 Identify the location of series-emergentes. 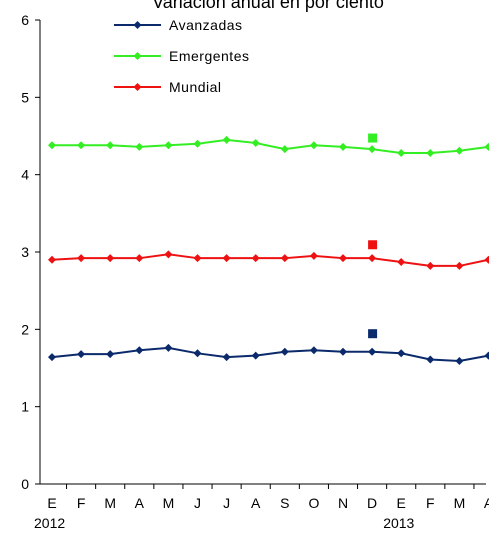
(268, 145).